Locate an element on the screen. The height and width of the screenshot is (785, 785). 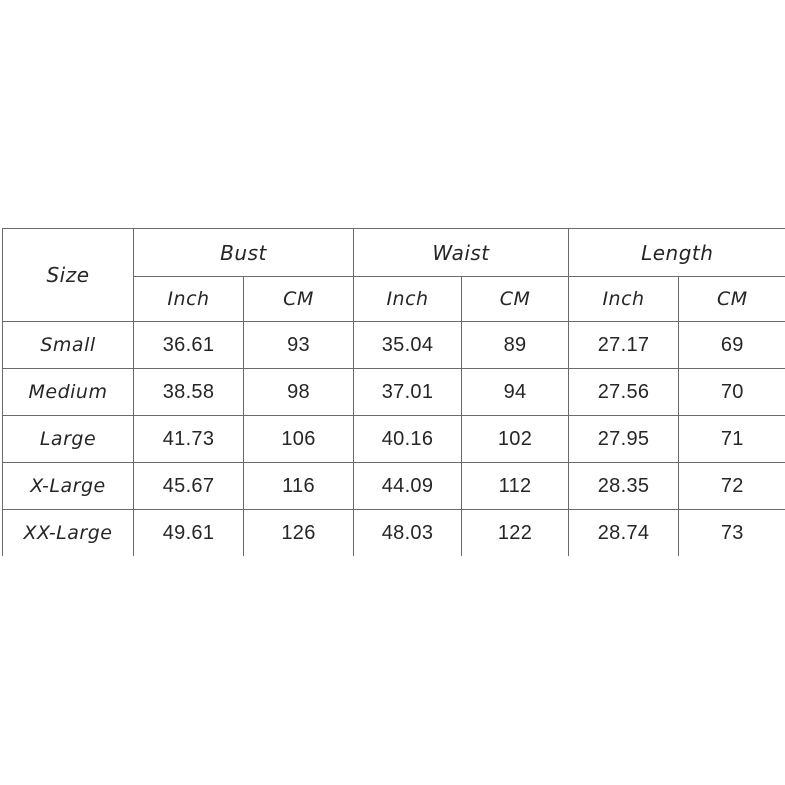
cell-waist-inch: 35.04 is located at coordinates (408, 345).